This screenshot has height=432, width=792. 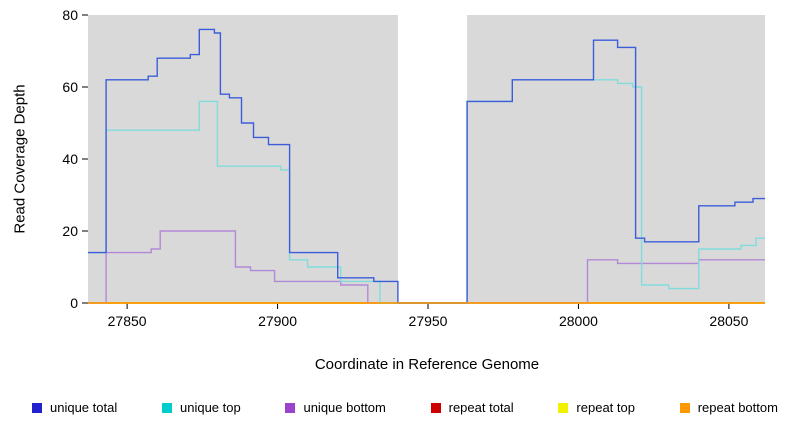 I want to click on legend-item: unique bottom, so click(x=335, y=407).